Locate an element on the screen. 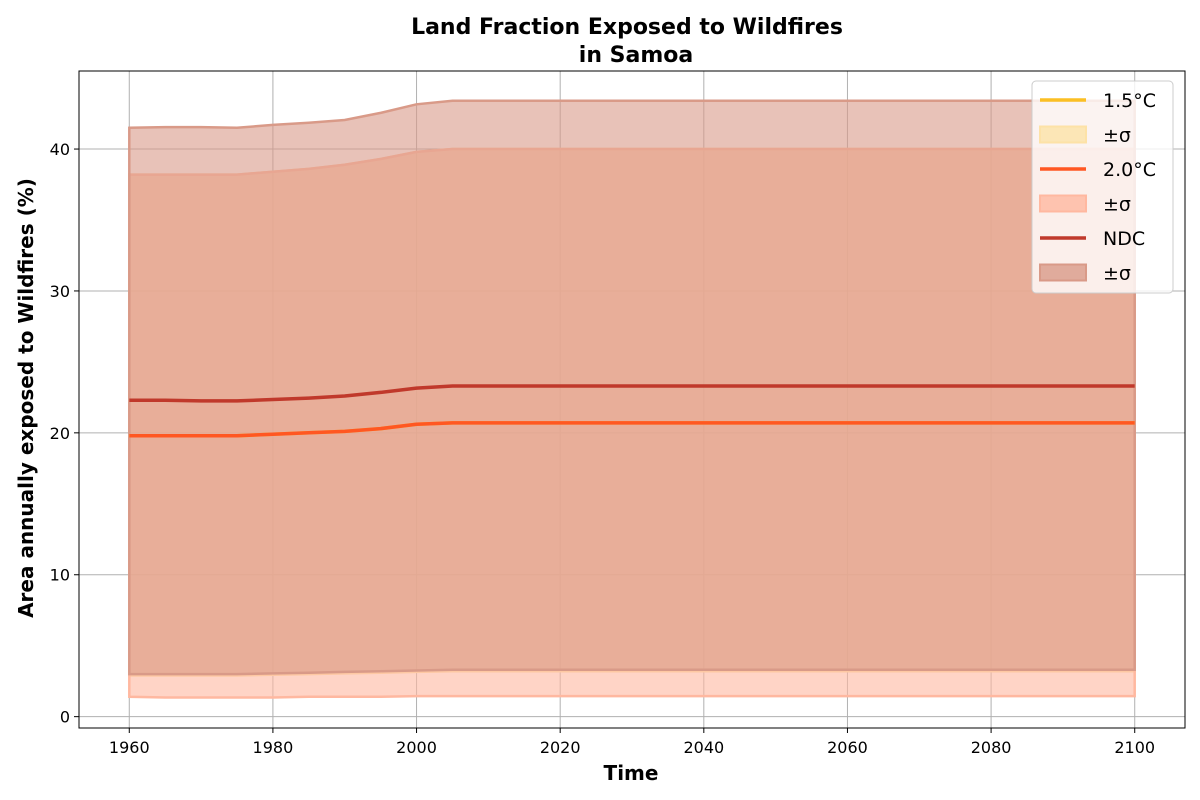 The width and height of the screenshot is (1200, 800). x-tick-label: 2100 is located at coordinates (1134, 747).